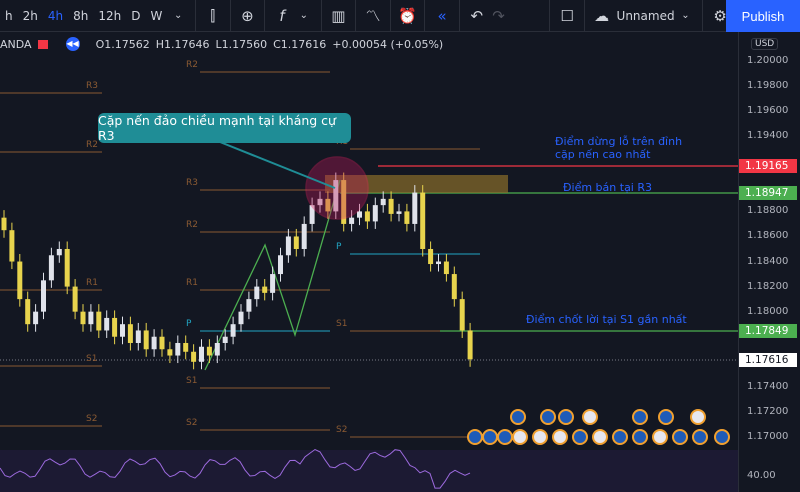 The width and height of the screenshot is (800, 492). I want to click on sell-note: Điểm bán tại R3, so click(607, 187).